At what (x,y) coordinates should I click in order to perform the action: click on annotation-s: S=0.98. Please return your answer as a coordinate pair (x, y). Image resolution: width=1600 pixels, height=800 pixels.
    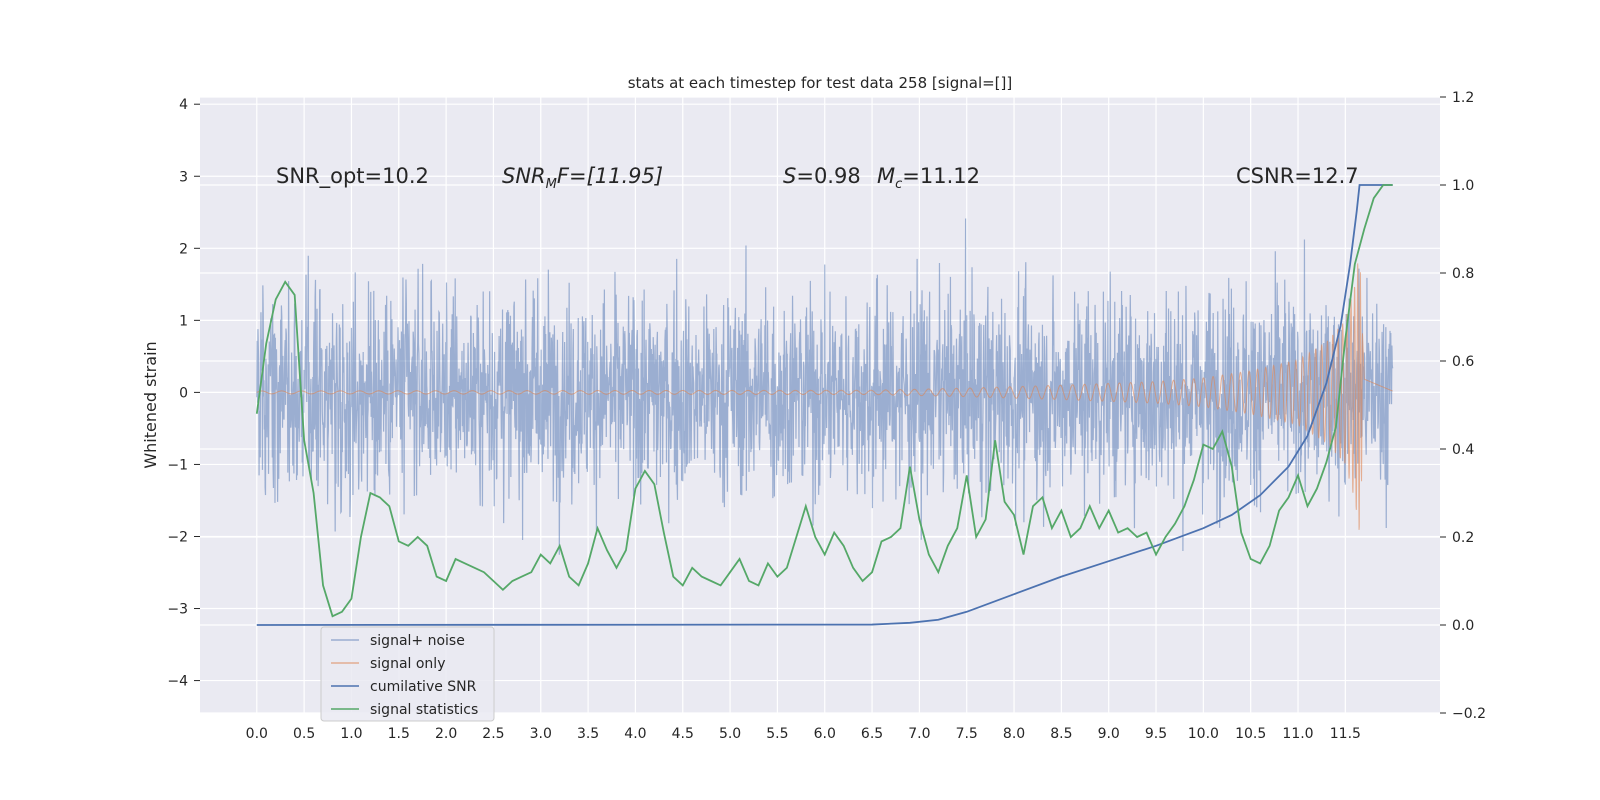
    Looking at the image, I should click on (822, 176).